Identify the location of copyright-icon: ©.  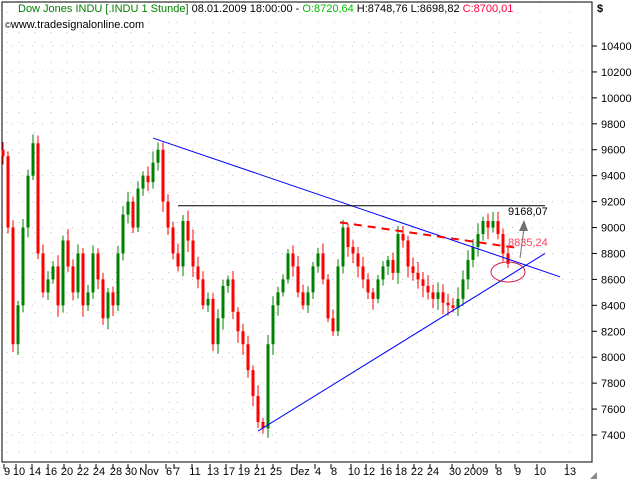
(8, 25).